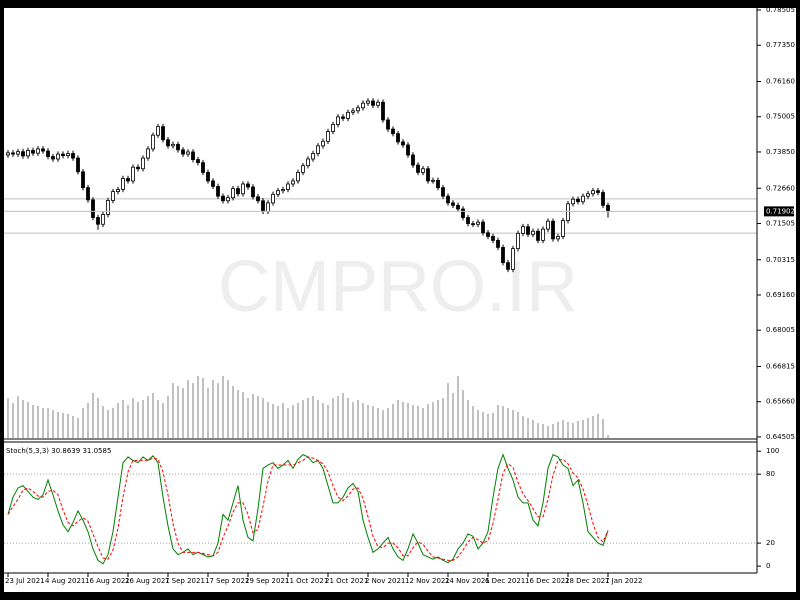 This screenshot has width=800, height=600. I want to click on x-tick-label: 16 Aug 2021, so click(107, 581).